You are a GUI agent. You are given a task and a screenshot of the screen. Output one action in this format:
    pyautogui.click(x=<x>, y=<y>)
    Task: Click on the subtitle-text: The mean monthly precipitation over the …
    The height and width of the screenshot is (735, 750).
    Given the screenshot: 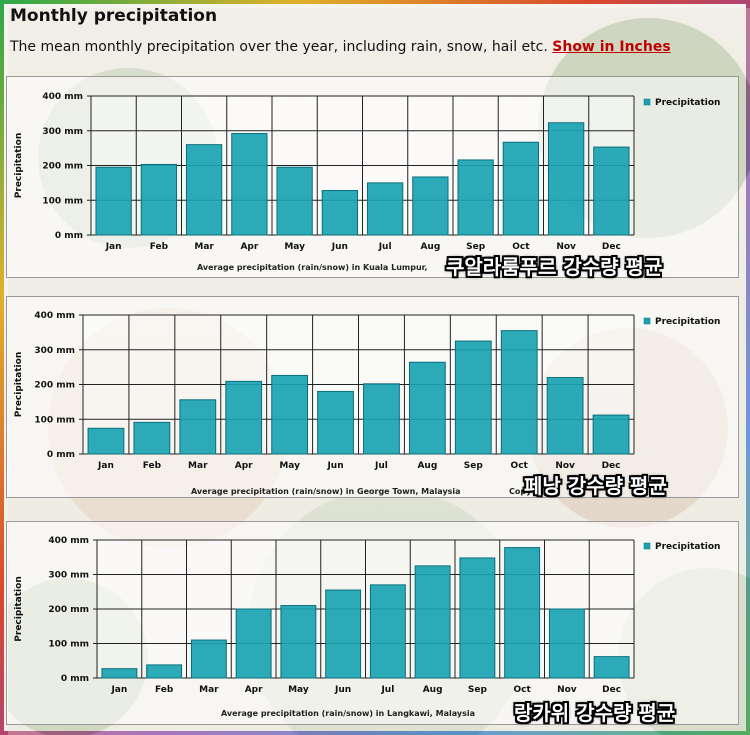 What is the action you would take?
    pyautogui.click(x=279, y=47)
    